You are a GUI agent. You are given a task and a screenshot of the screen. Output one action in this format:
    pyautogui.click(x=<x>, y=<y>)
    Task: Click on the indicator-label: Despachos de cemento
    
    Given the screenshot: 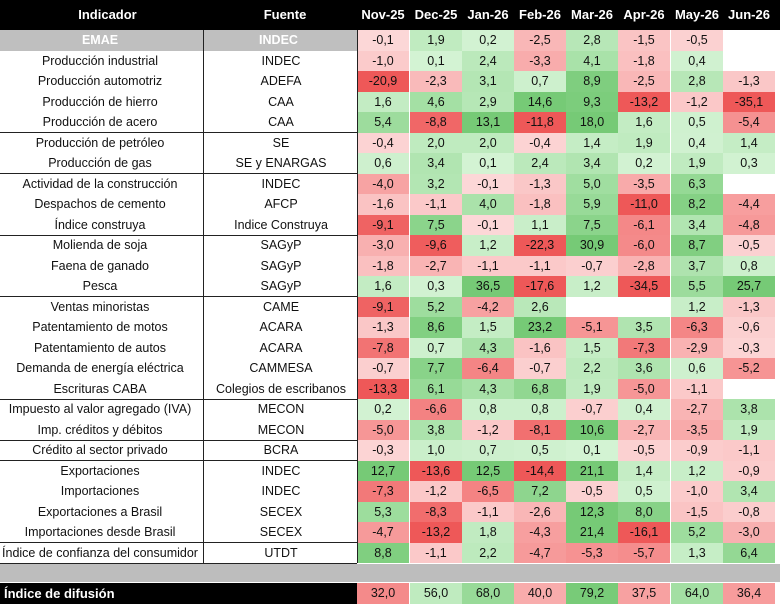 What is the action you would take?
    pyautogui.click(x=100, y=204)
    